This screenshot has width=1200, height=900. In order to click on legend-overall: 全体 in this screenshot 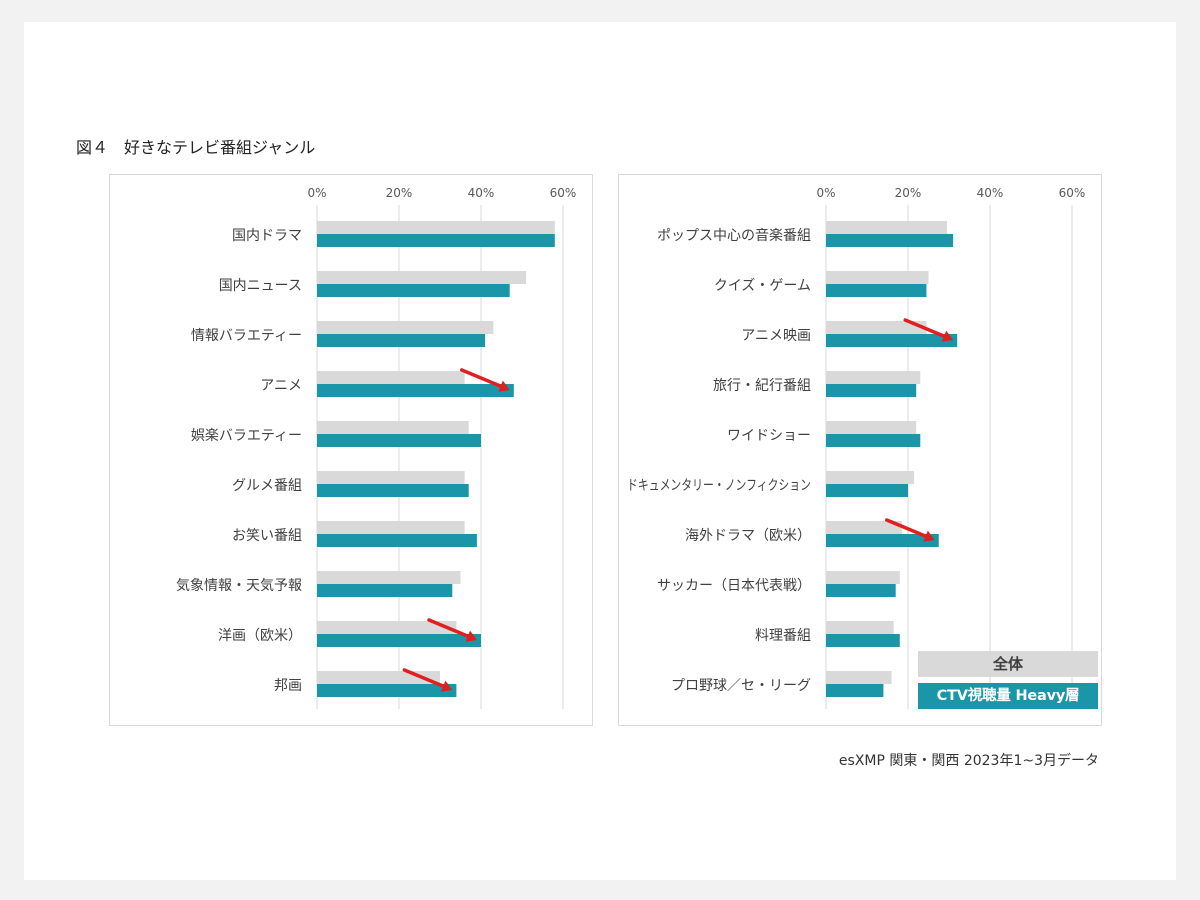, I will do `click(1008, 664)`.